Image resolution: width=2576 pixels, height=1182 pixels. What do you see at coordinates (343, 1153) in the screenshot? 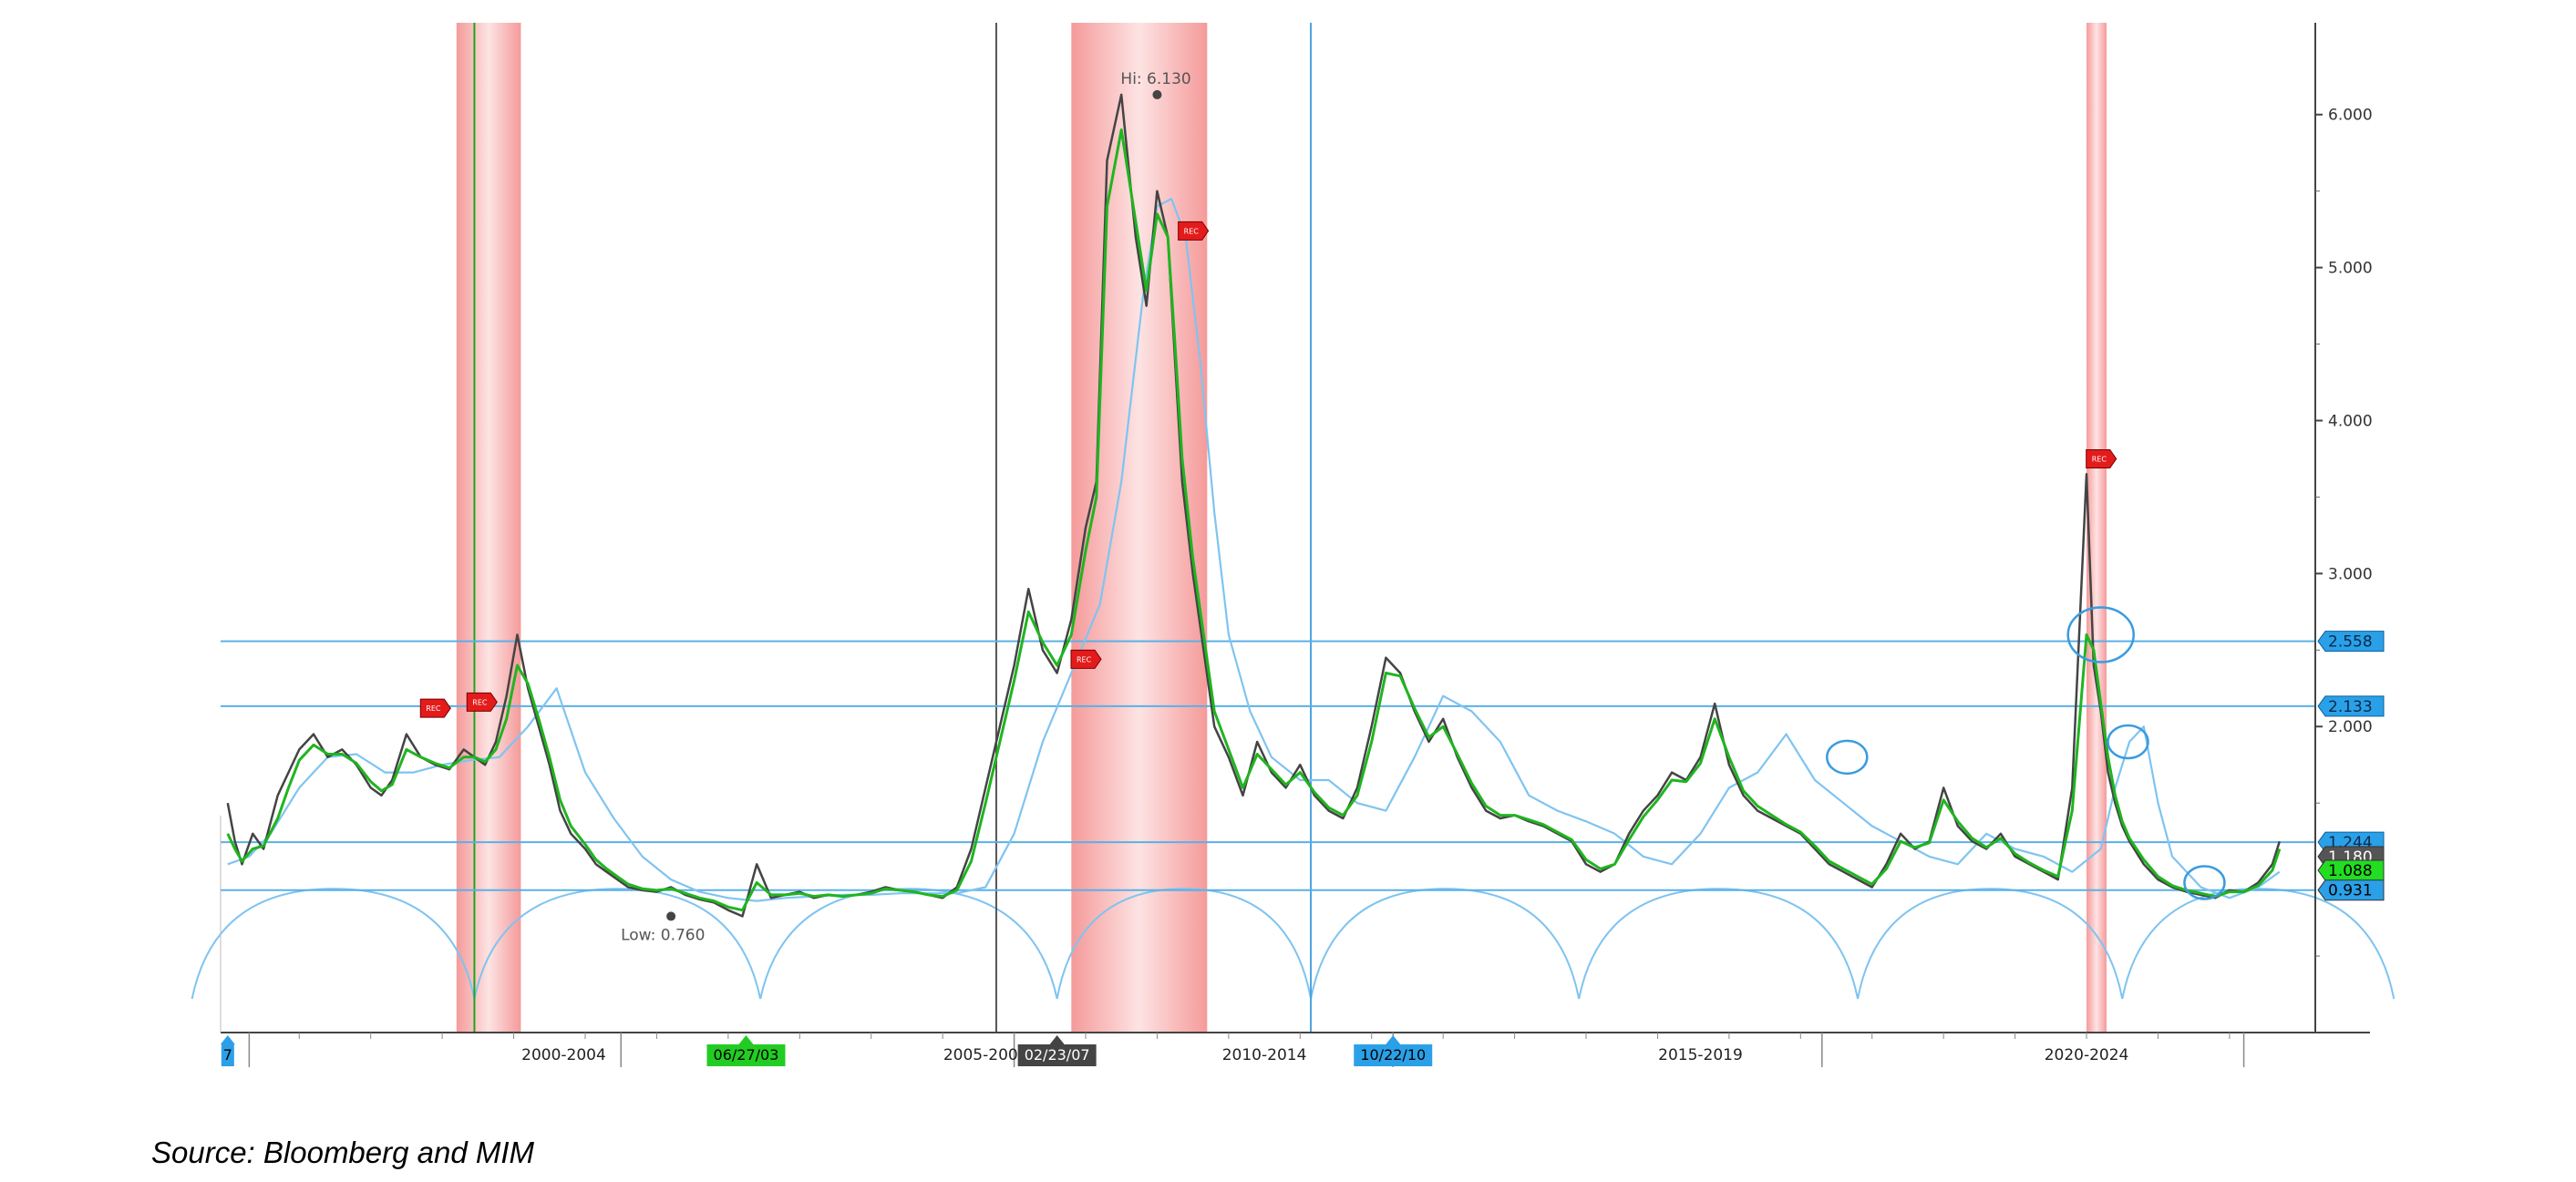
I see `source-note: Source: Bloomberg and MIM` at bounding box center [343, 1153].